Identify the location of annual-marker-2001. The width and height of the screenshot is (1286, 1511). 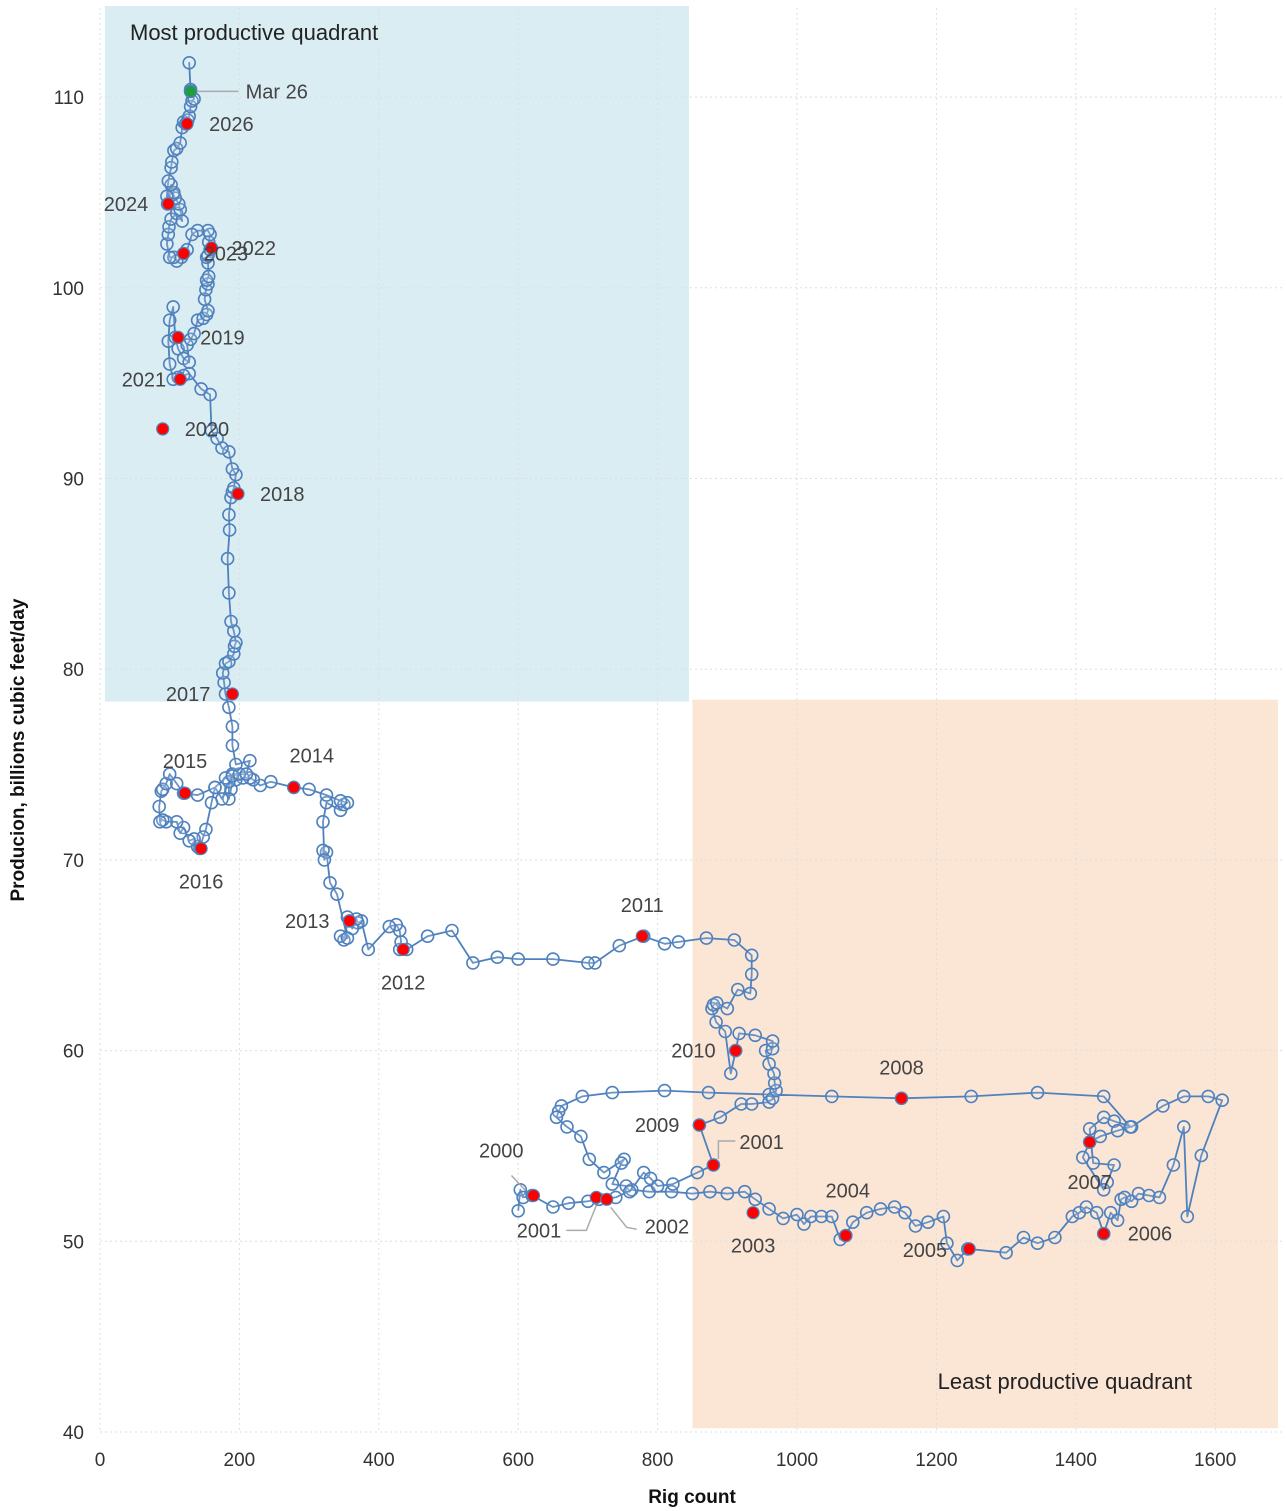
(713, 1165).